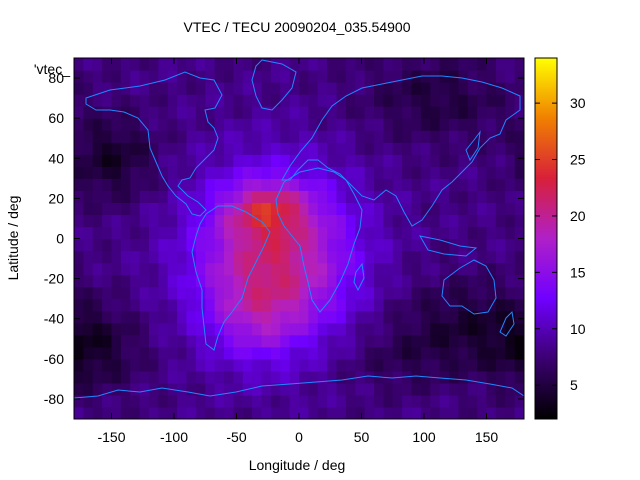 This screenshot has height=480, width=640. Describe the element at coordinates (296, 27) in the screenshot. I see `chart-title: VTEC / TECU 20090204_035.54900` at that location.